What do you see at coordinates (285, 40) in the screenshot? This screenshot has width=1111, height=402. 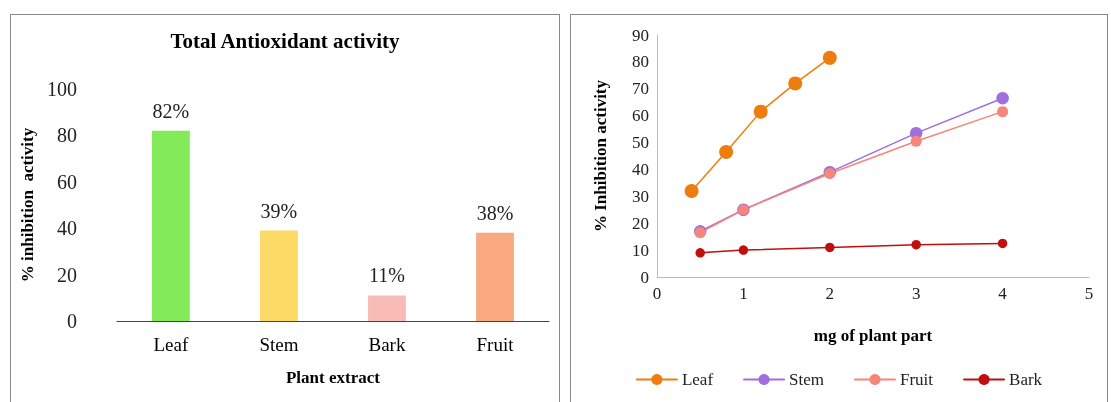 I see `chart-title: Total Antioxidant activity` at bounding box center [285, 40].